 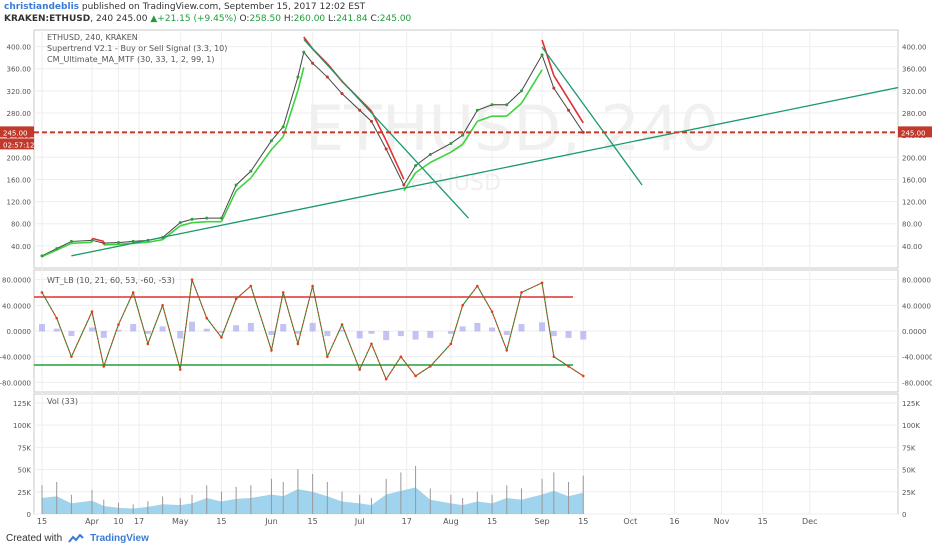 What do you see at coordinates (359, 521) in the screenshot?
I see `x-tick-label: Jul` at bounding box center [359, 521].